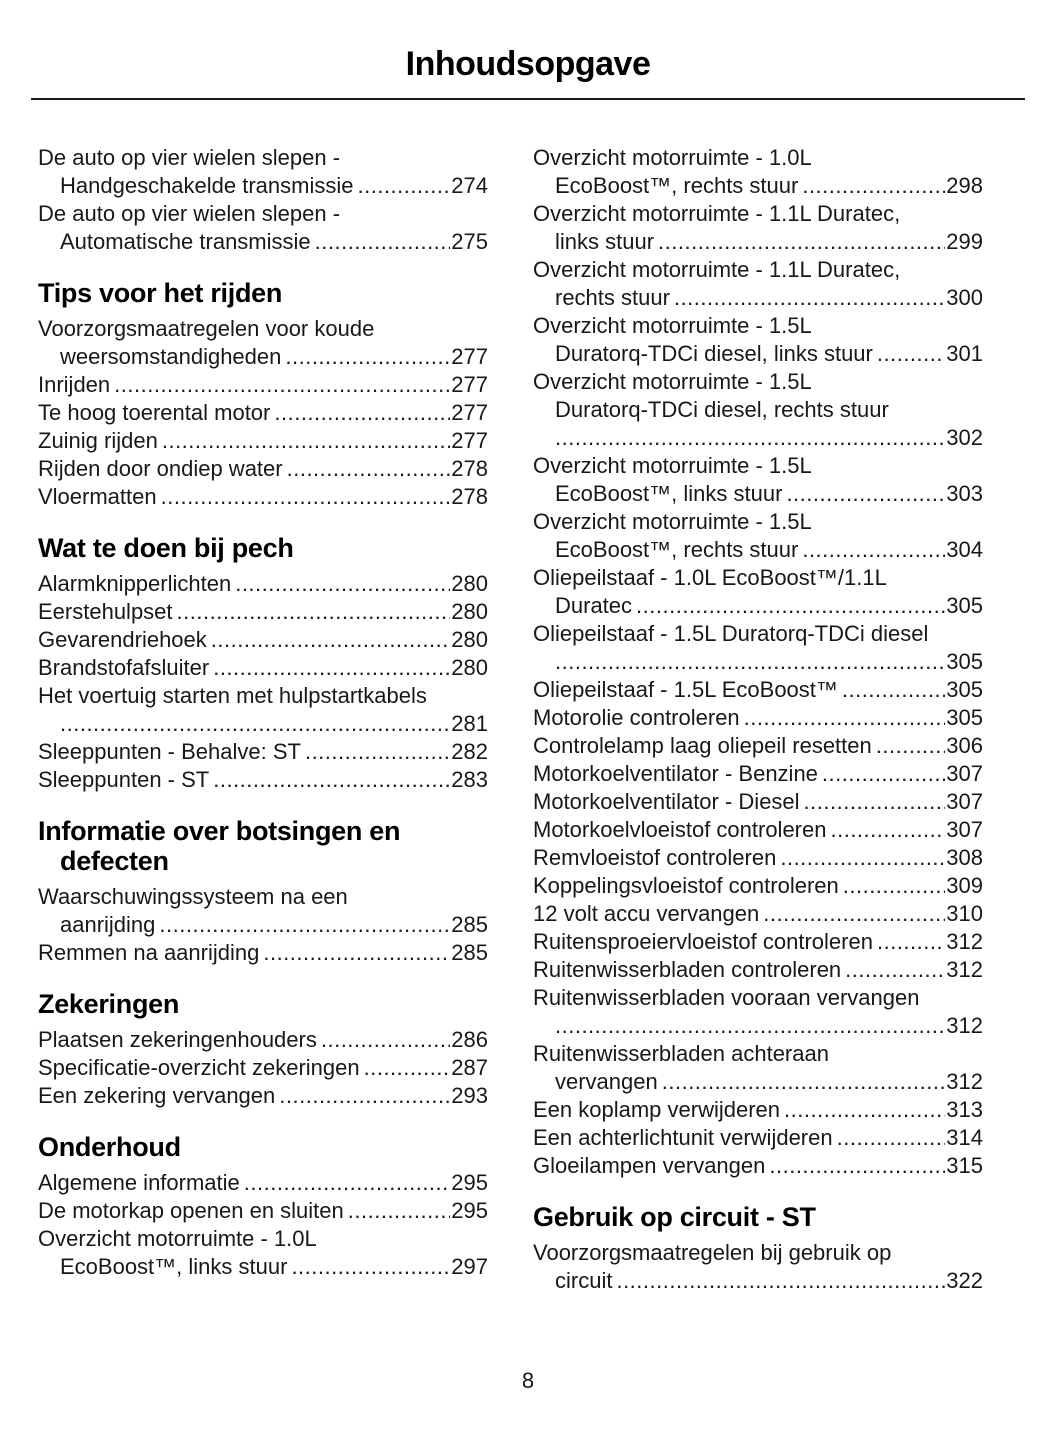 The width and height of the screenshot is (1056, 1449). Describe the element at coordinates (191, 1210) in the screenshot. I see `toc-entry-text: De motorkap openen en sluiten` at that location.